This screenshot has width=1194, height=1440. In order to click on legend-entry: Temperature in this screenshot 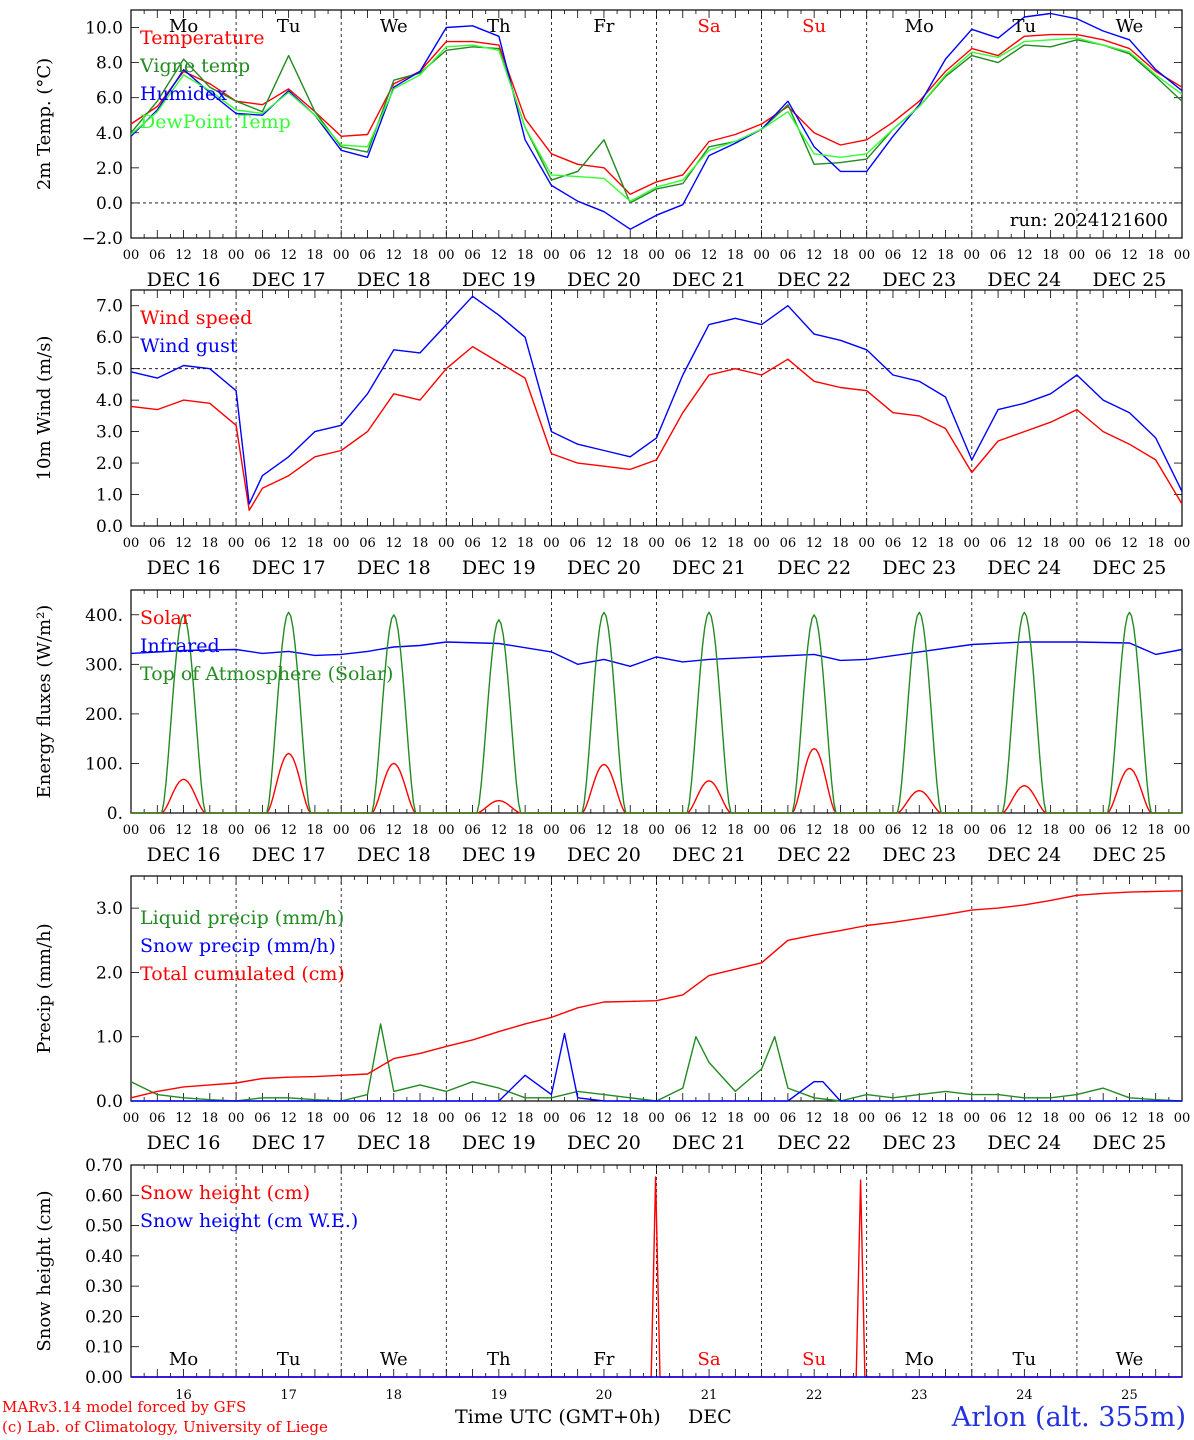, I will do `click(202, 38)`.